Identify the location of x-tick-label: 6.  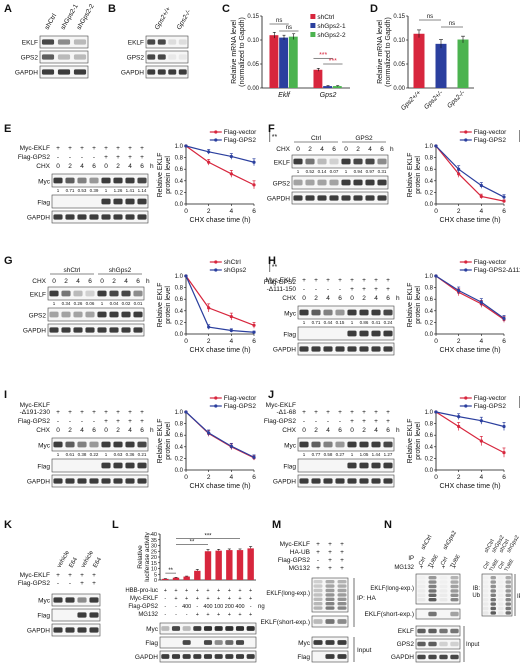
(504, 211).